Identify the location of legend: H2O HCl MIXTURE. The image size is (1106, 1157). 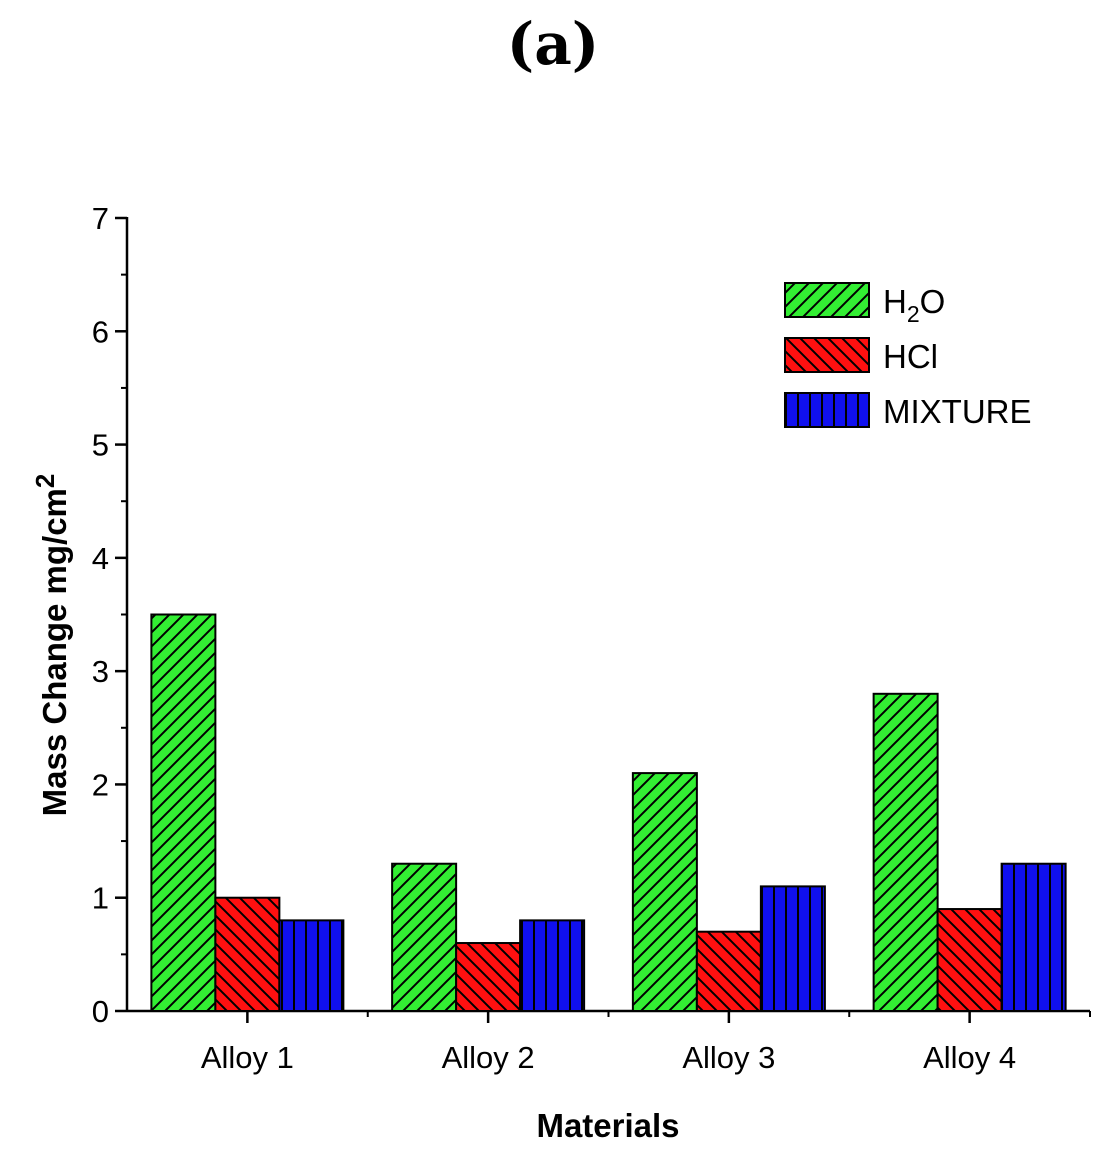
(908, 356).